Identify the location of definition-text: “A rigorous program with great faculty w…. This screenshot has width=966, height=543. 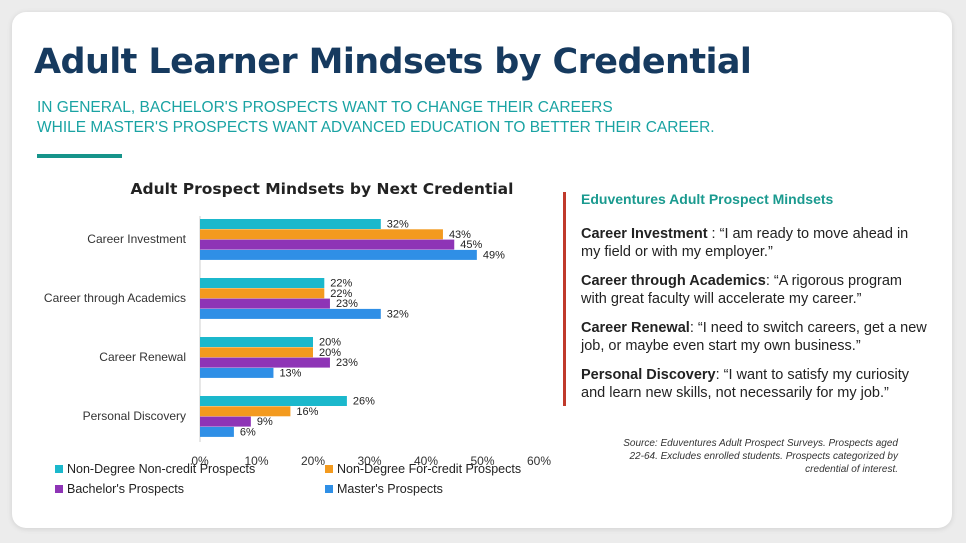
(742, 290).